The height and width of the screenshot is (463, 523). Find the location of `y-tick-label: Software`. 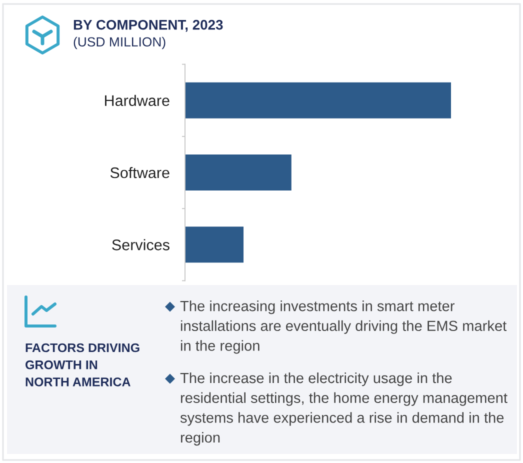

y-tick-label: Software is located at coordinates (140, 172).